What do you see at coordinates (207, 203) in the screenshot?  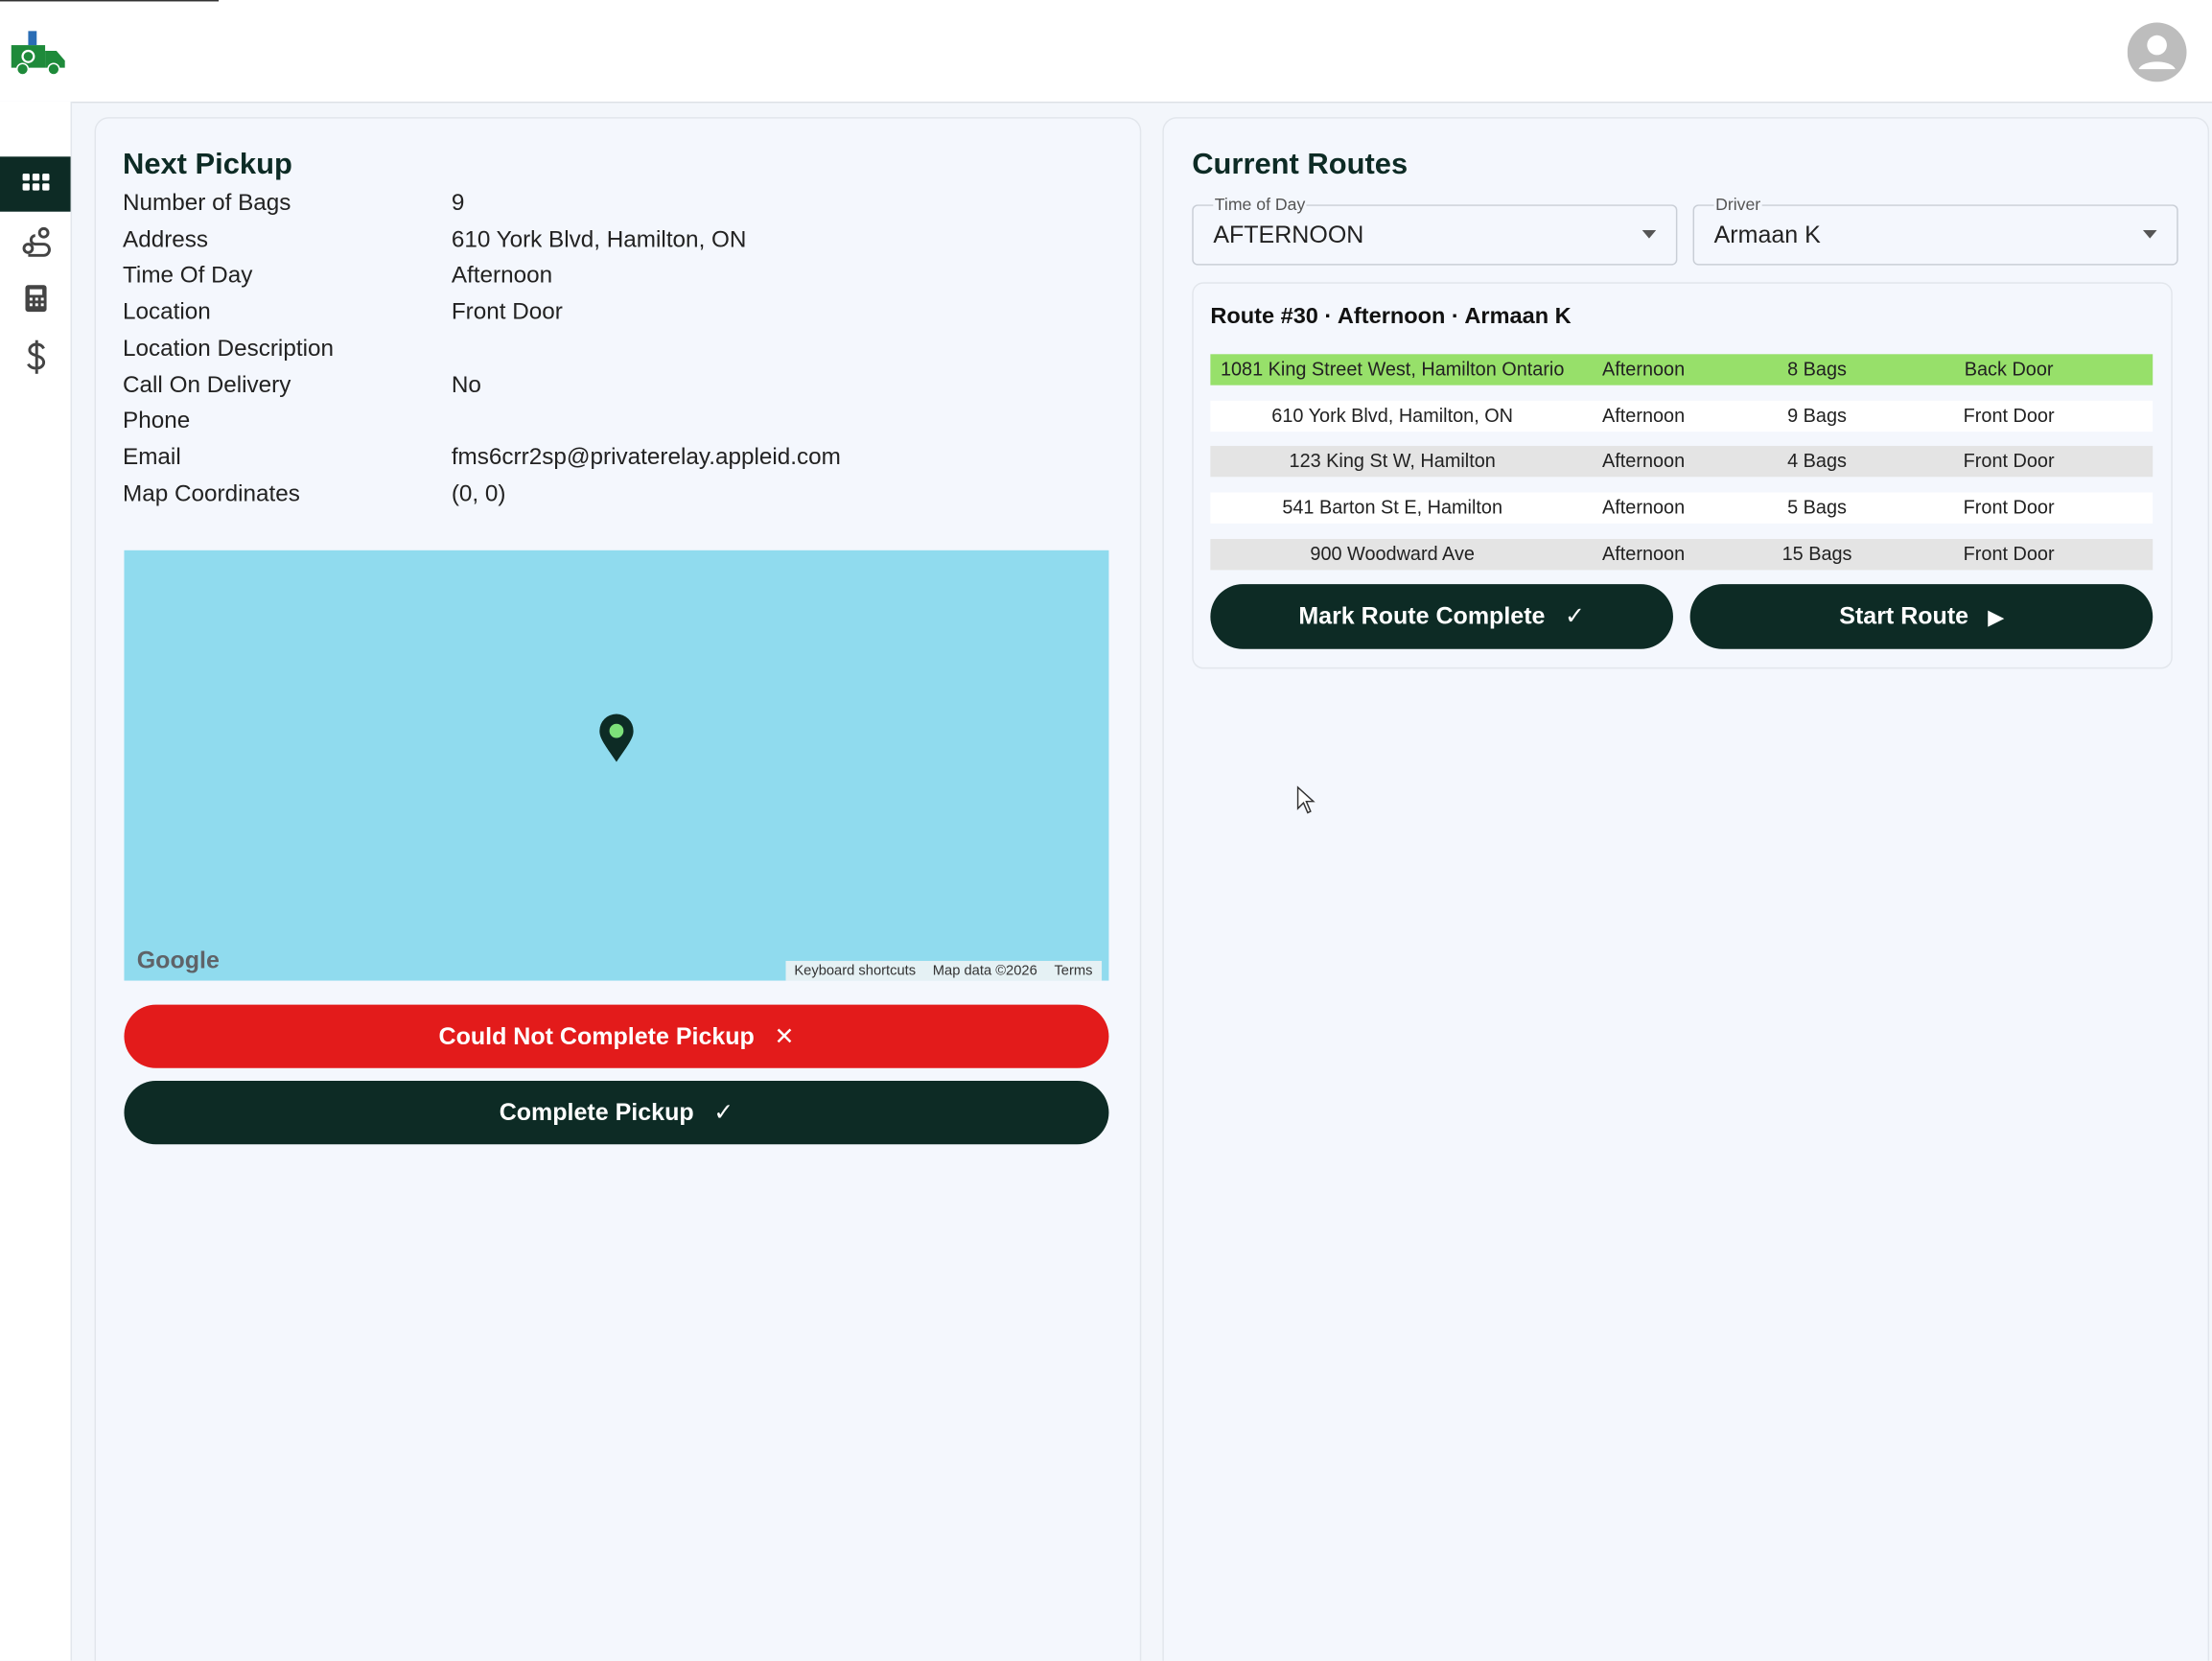 I see `field-label: Number of Bags` at bounding box center [207, 203].